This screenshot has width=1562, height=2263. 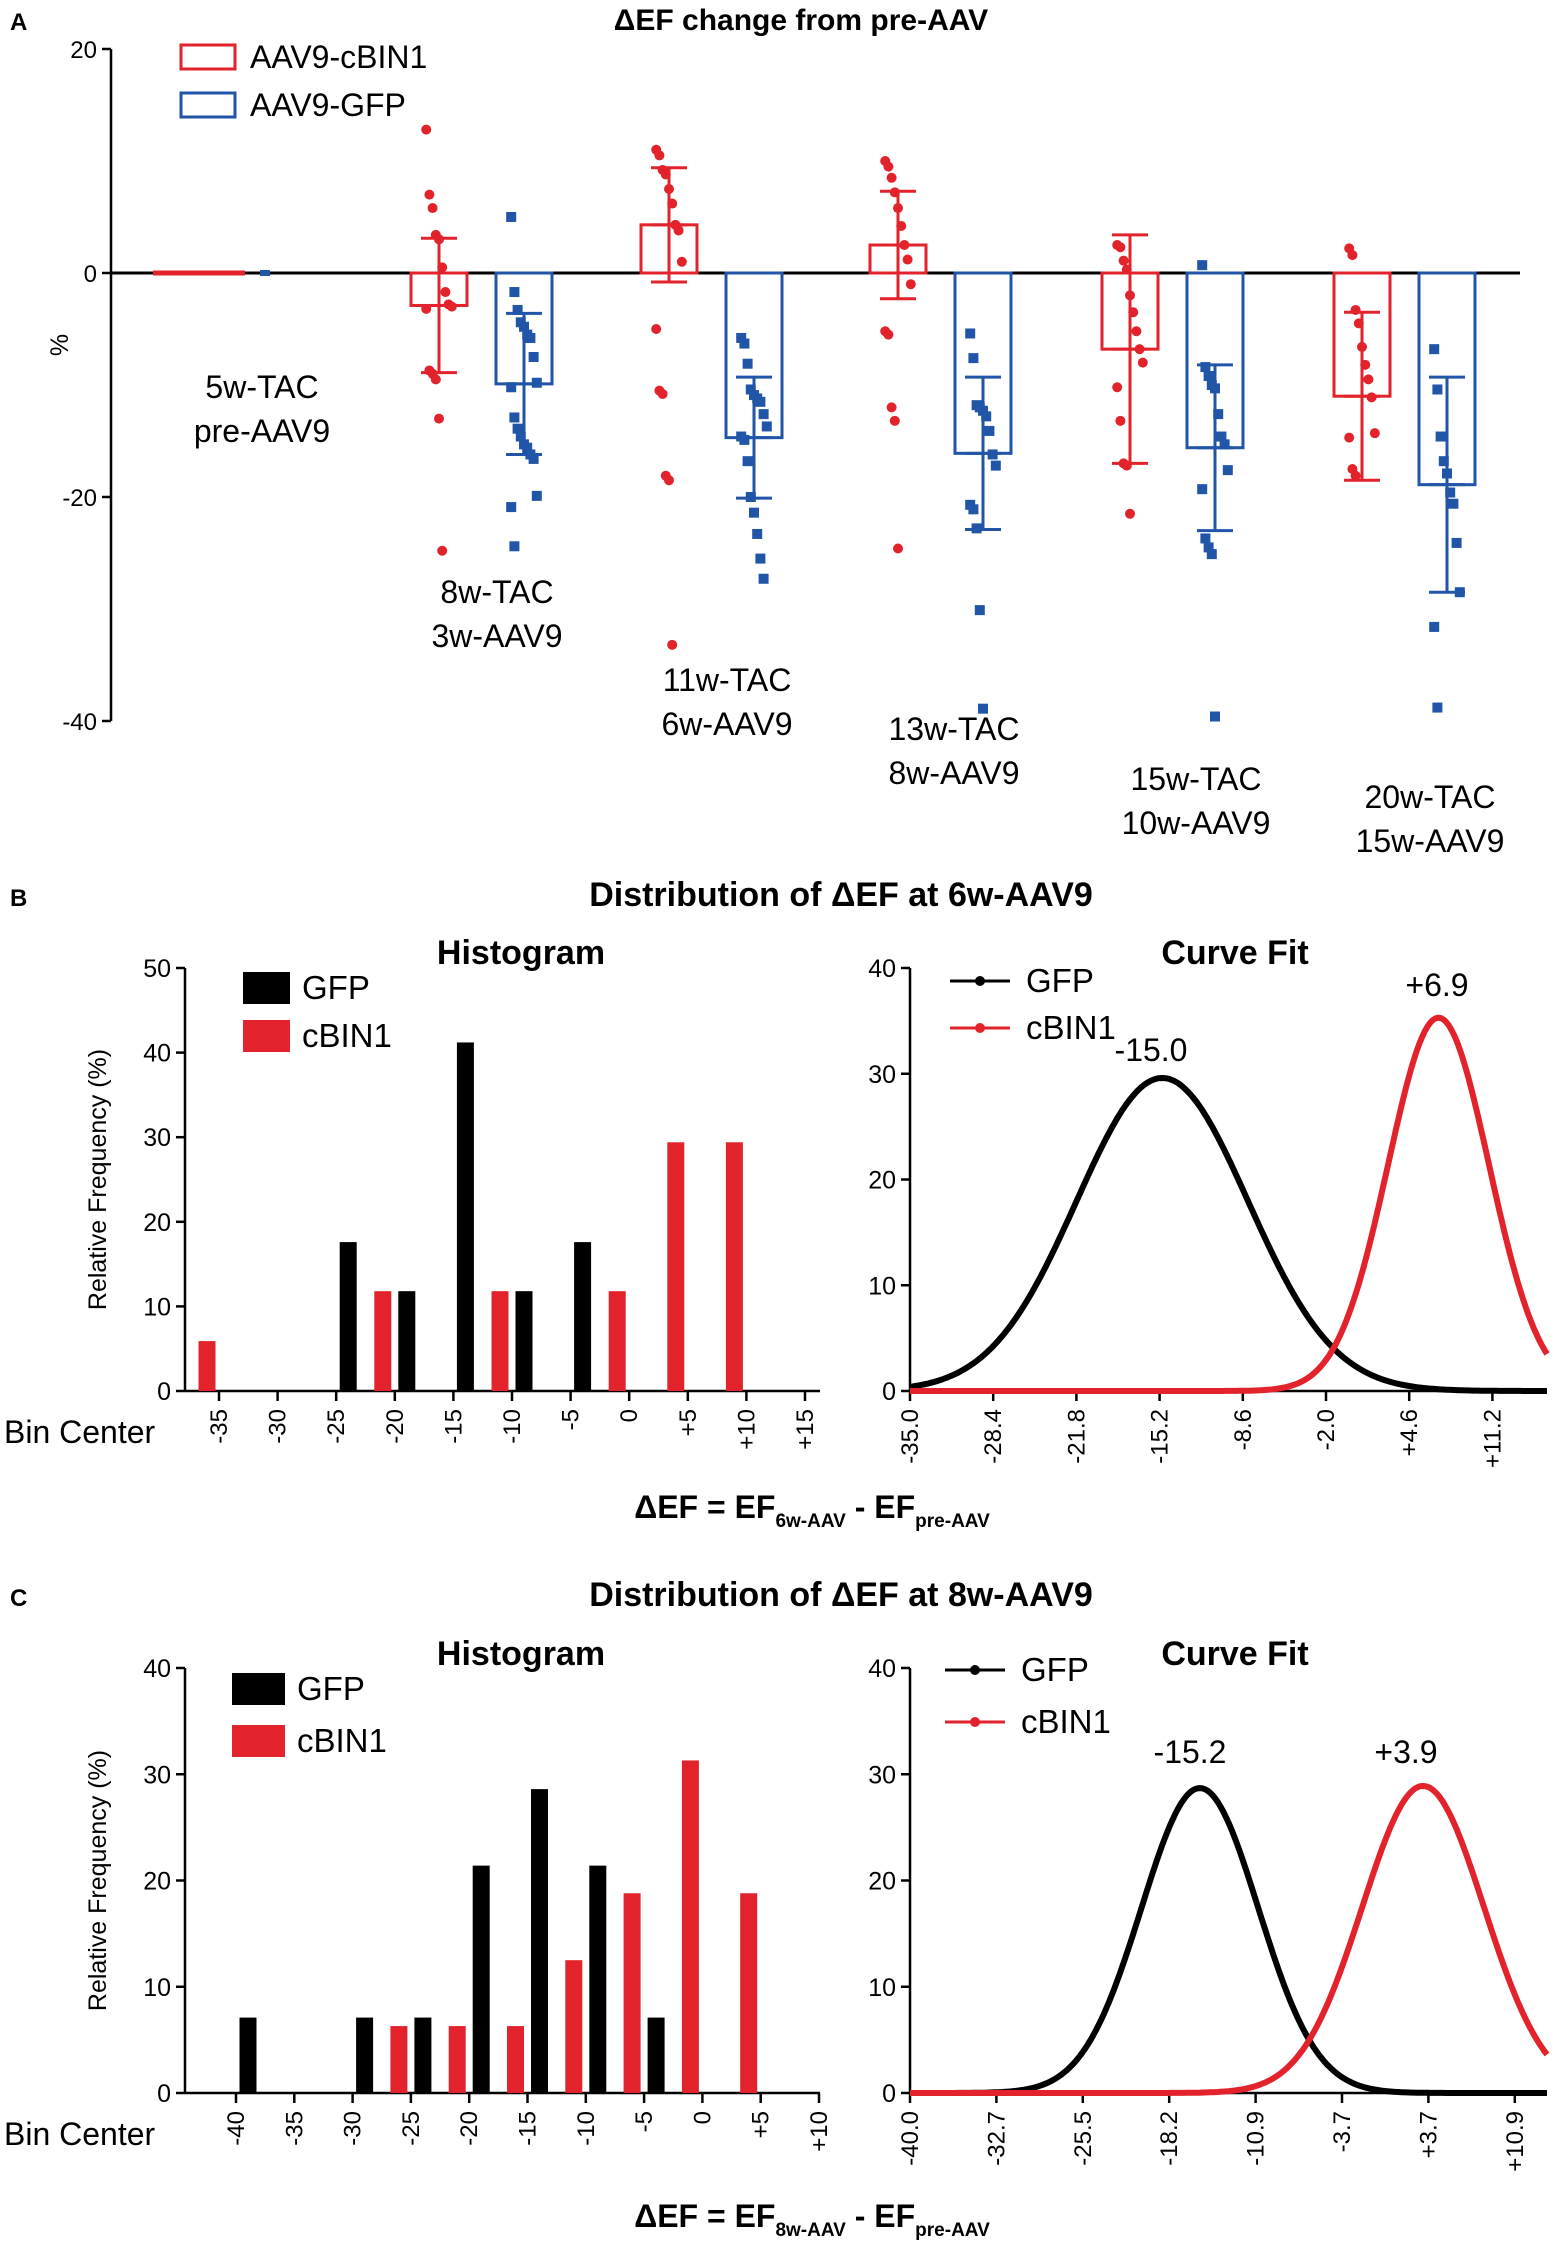 What do you see at coordinates (1409, 1432) in the screenshot?
I see `curve-x-tick-label: +4.6` at bounding box center [1409, 1432].